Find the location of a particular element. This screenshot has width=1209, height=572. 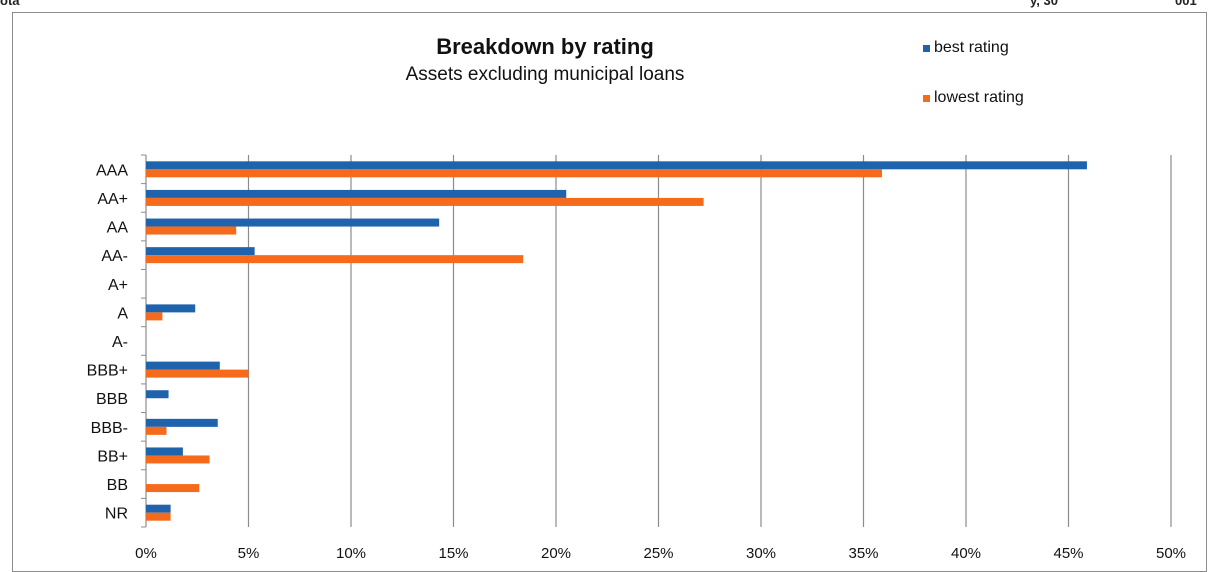

legend-item-best: best rating is located at coordinates (966, 48).